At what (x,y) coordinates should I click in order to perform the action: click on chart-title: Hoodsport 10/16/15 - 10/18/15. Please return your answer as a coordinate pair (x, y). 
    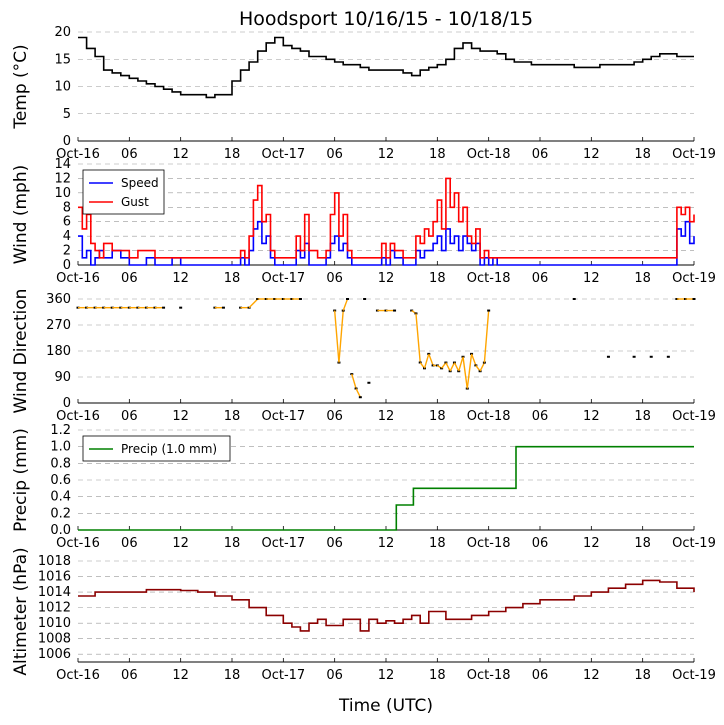
    Looking at the image, I should click on (386, 19).